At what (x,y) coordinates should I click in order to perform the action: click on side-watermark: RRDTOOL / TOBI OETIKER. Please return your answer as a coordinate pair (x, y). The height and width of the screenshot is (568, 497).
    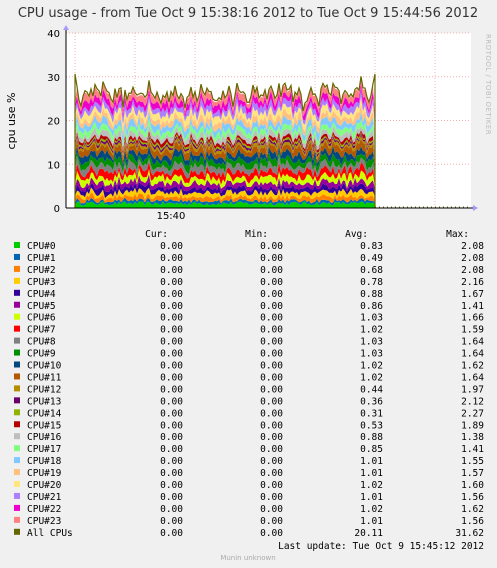
    Looking at the image, I should click on (488, 84).